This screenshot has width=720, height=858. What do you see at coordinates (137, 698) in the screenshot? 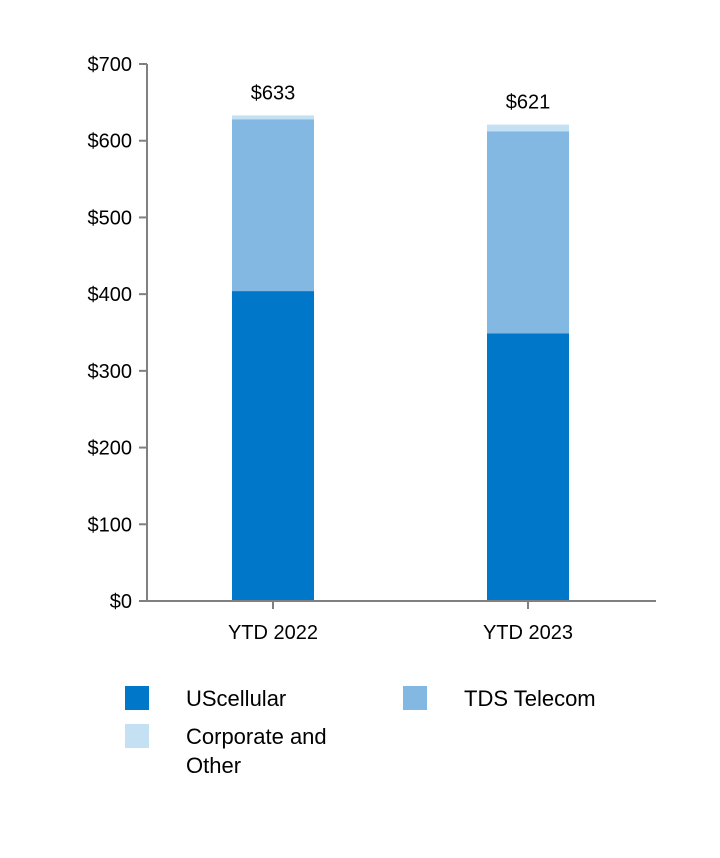
I see `legend-swatch-uscellular` at bounding box center [137, 698].